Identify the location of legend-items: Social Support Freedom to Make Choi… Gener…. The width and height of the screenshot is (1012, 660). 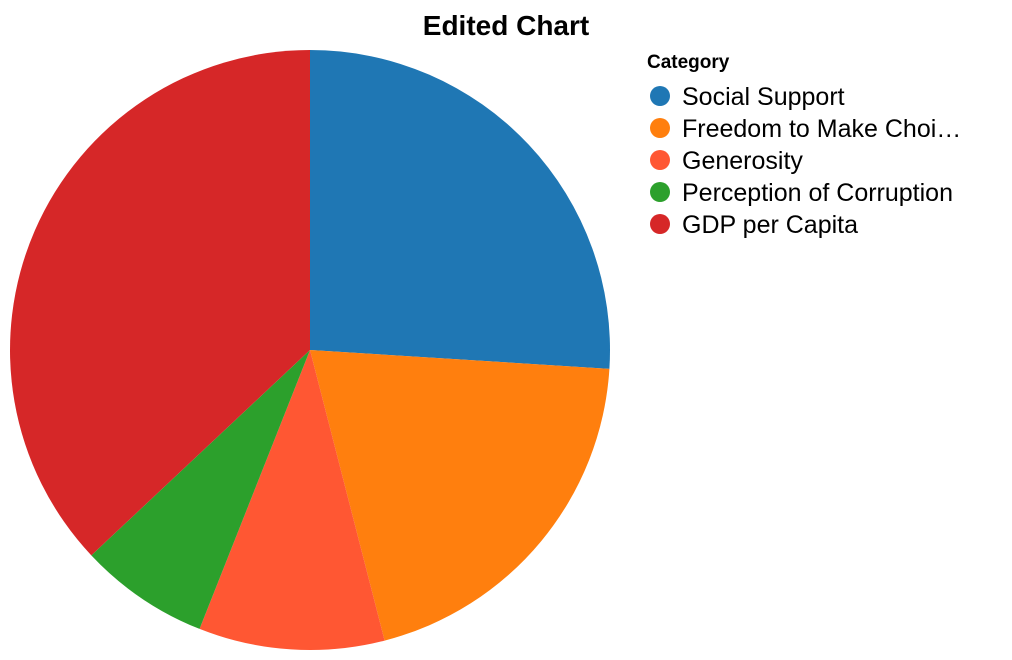
(805, 161).